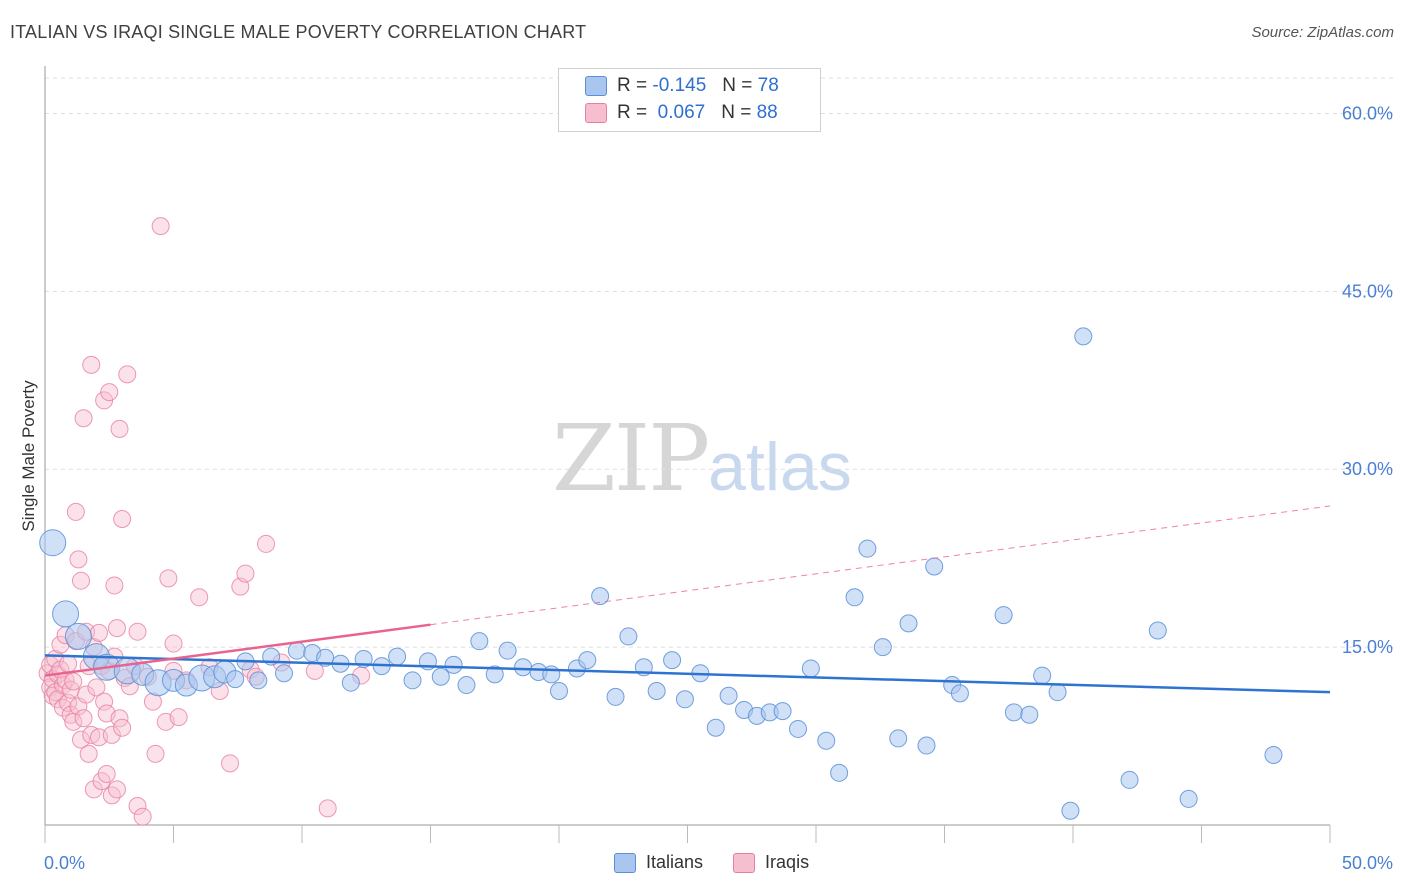 Image resolution: width=1406 pixels, height=892 pixels. Describe the element at coordinates (682, 86) in the screenshot. I see `legend-row-italians: R = -0.145 N = 78` at that location.